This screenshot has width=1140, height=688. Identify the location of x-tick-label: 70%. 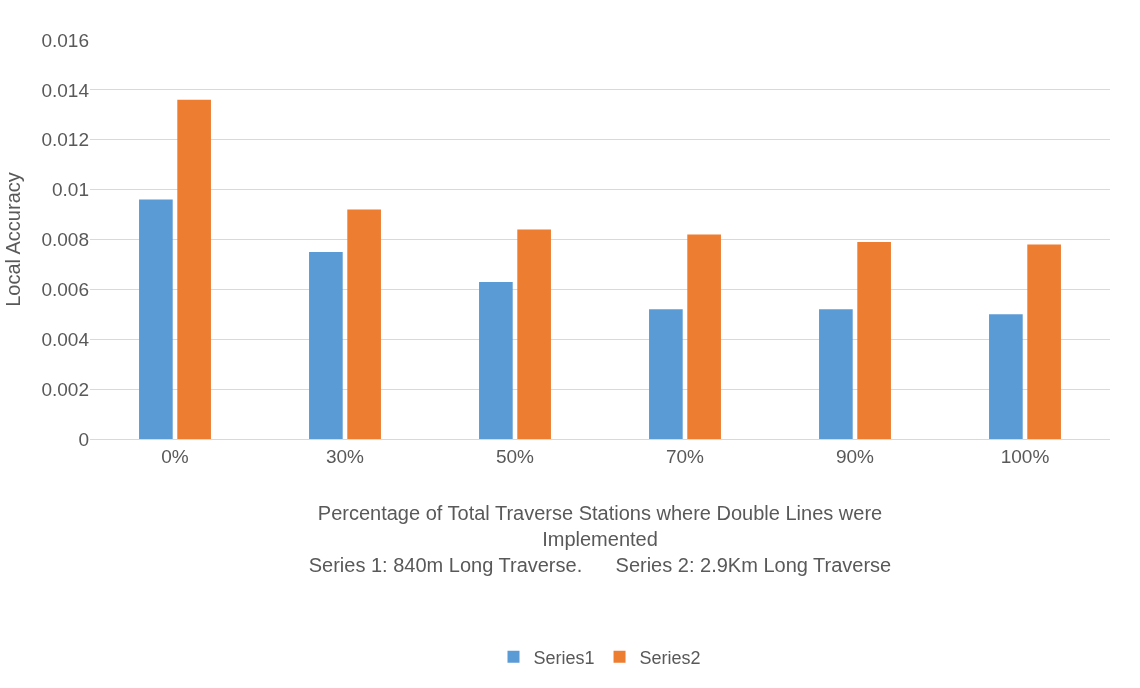
(685, 456).